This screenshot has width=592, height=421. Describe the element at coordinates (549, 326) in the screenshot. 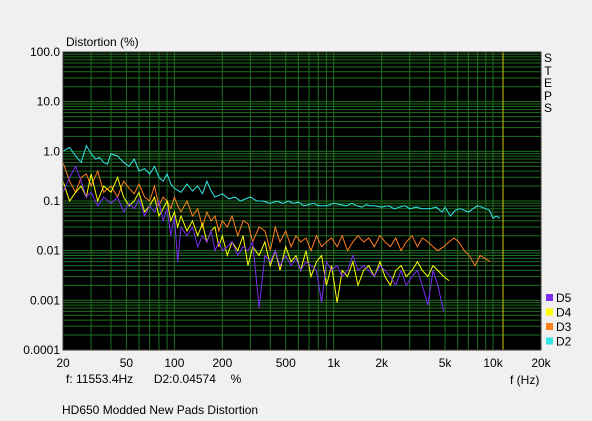

I see `legend-swatch-d3` at that location.